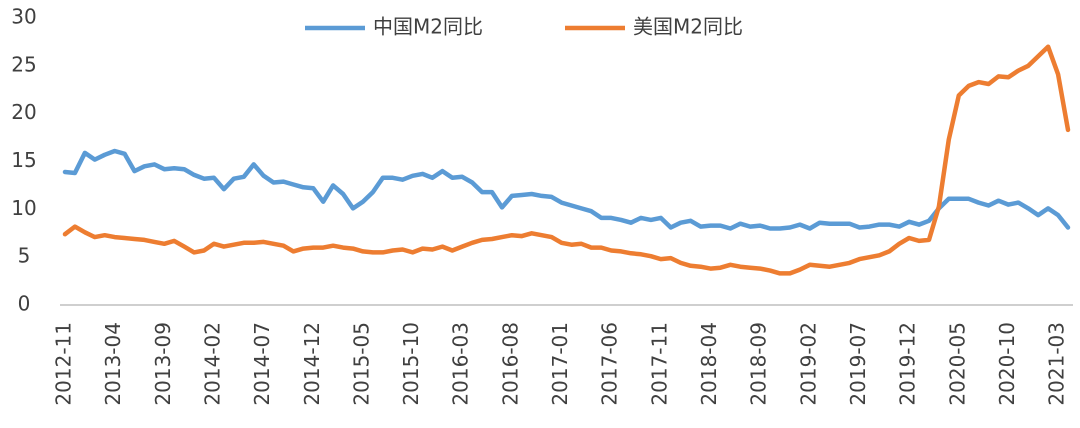 The image size is (1080, 428). Describe the element at coordinates (908, 364) in the screenshot. I see `x-tick-label: 2019-12` at that location.